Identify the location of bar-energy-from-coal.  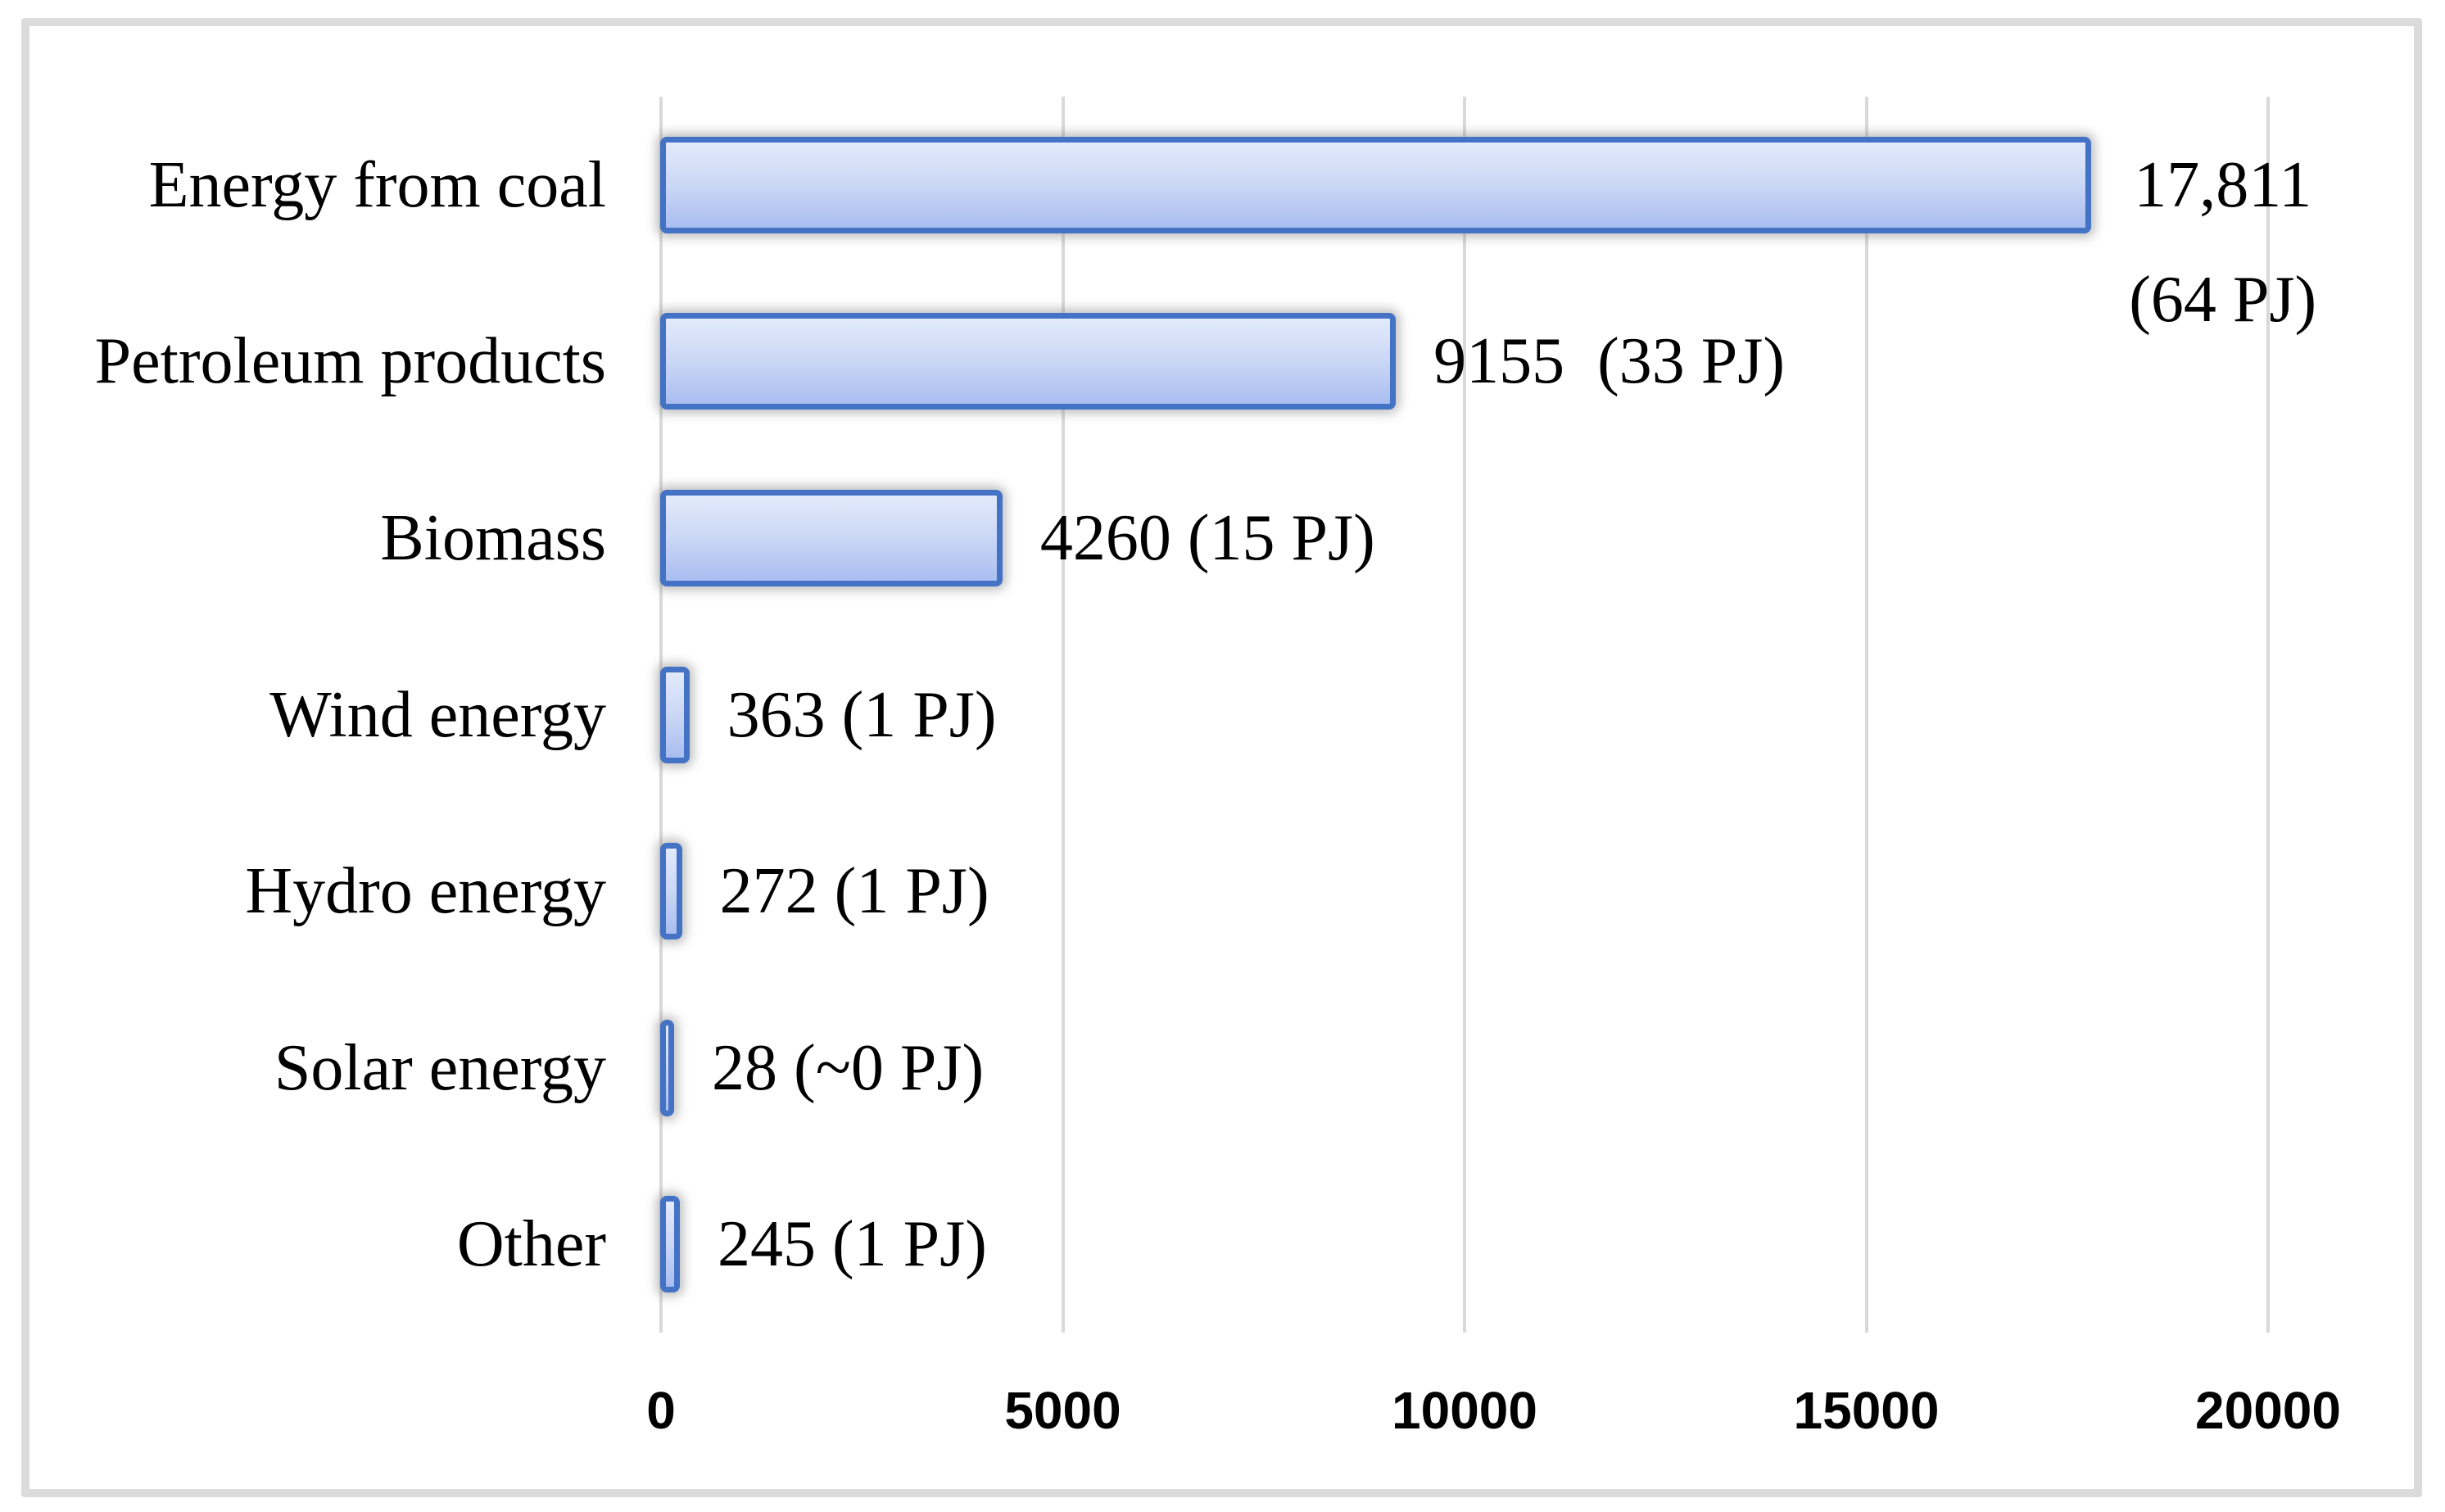
(1376, 184).